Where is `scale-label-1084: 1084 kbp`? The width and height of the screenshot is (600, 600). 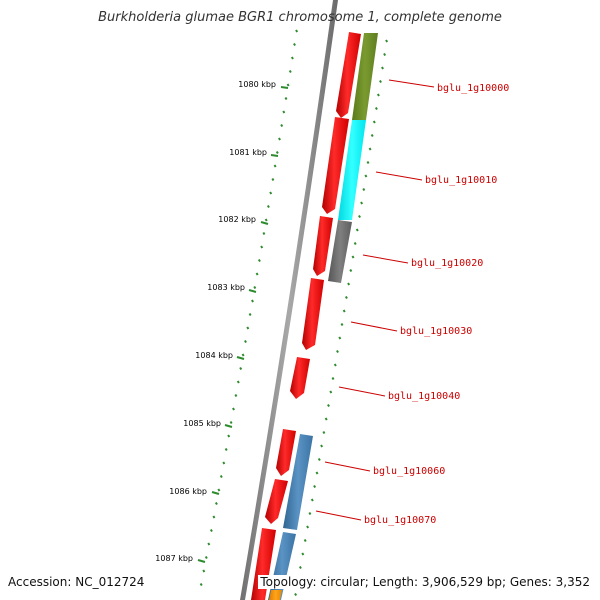 scale-label-1084: 1084 kbp is located at coordinates (214, 355).